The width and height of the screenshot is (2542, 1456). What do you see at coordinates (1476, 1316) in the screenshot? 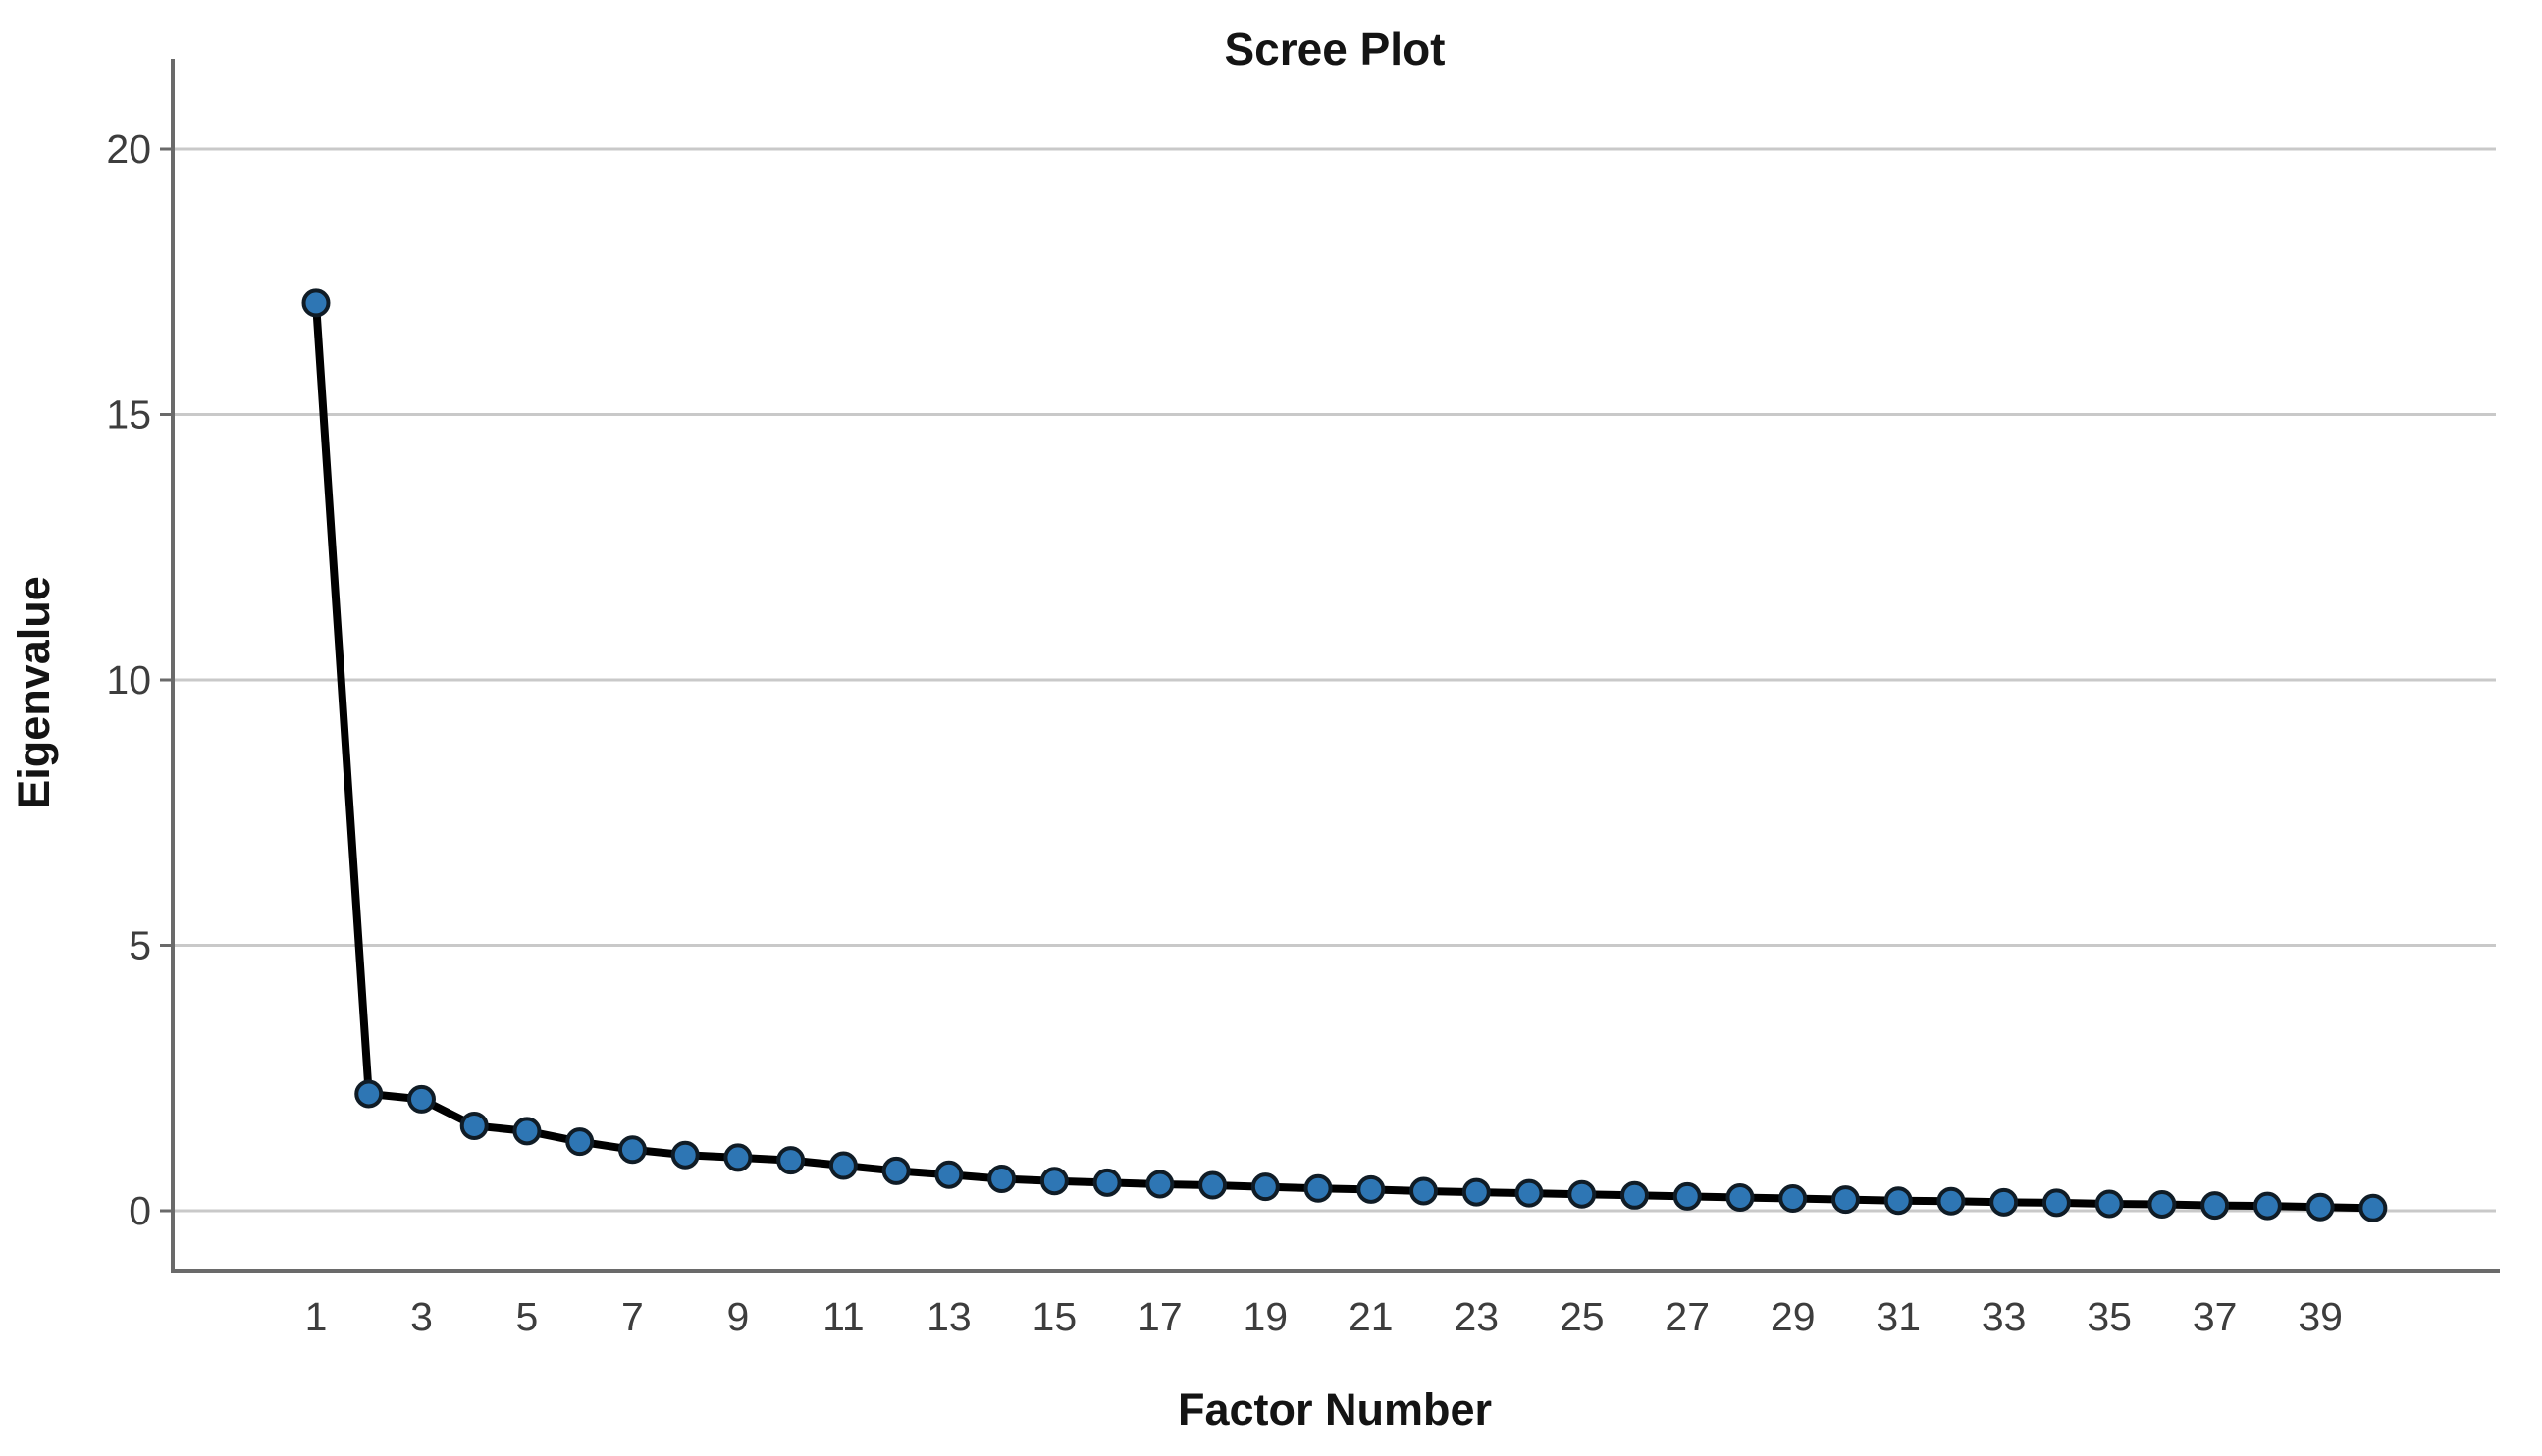
I see `x-tick-label-23: 23` at bounding box center [1476, 1316].